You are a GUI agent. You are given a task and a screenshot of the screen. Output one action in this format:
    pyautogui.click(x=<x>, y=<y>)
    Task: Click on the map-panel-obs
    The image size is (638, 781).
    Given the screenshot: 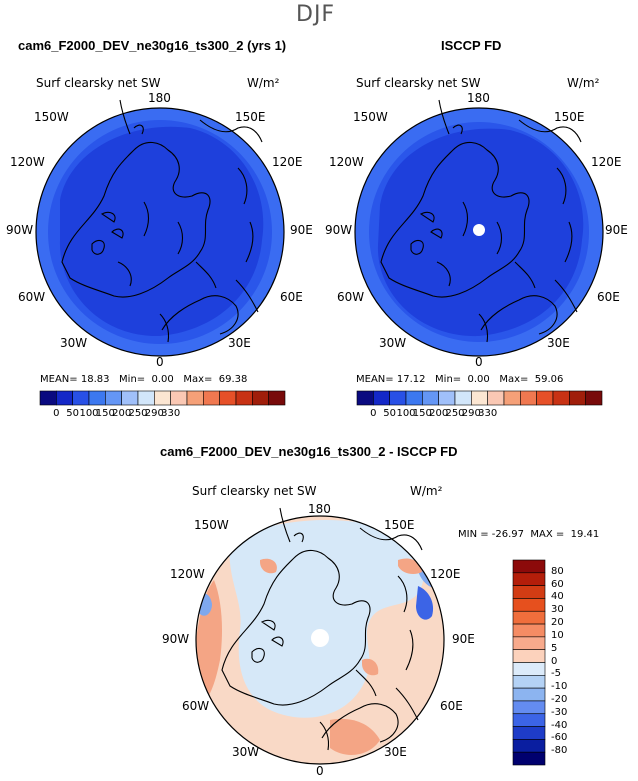 What is the action you would take?
    pyautogui.click(x=479, y=228)
    